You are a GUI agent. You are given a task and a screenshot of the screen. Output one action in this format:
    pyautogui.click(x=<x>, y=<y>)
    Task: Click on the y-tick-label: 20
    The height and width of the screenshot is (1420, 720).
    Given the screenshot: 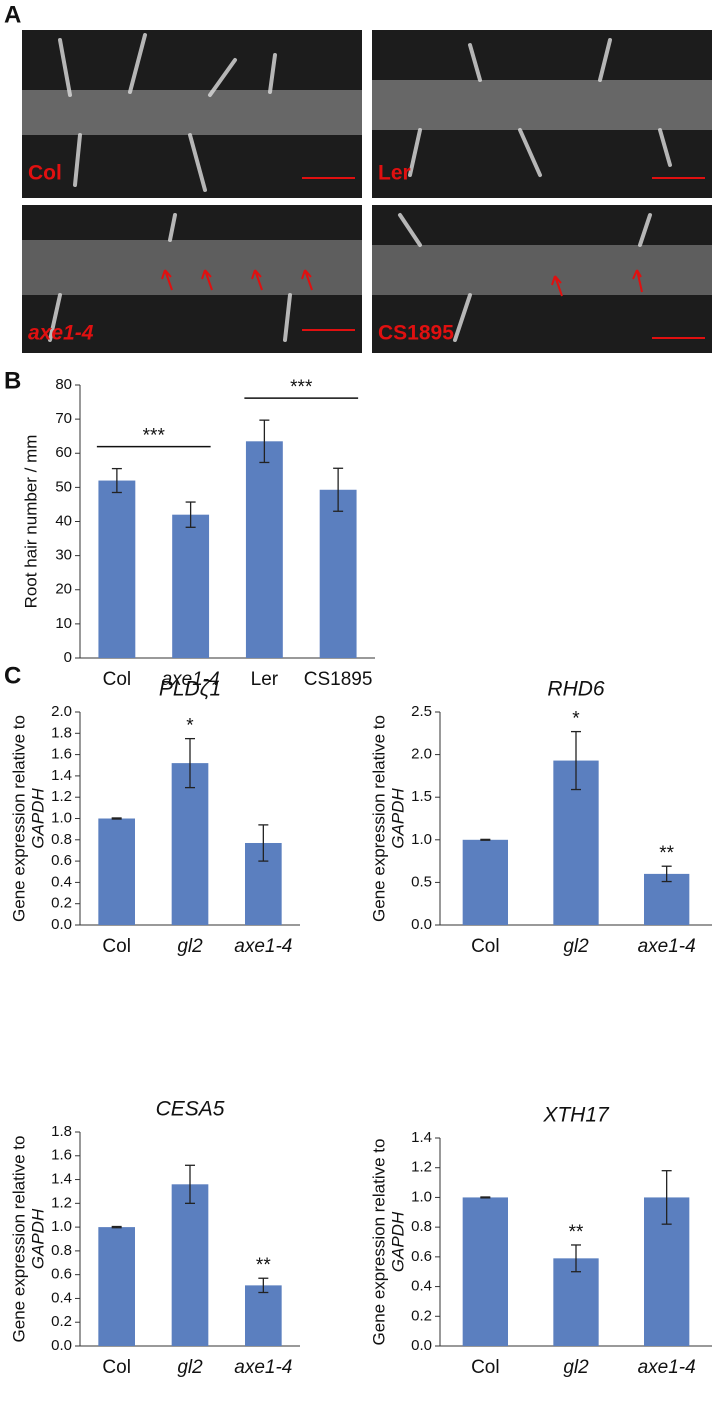 What is the action you would take?
    pyautogui.click(x=63, y=589)
    